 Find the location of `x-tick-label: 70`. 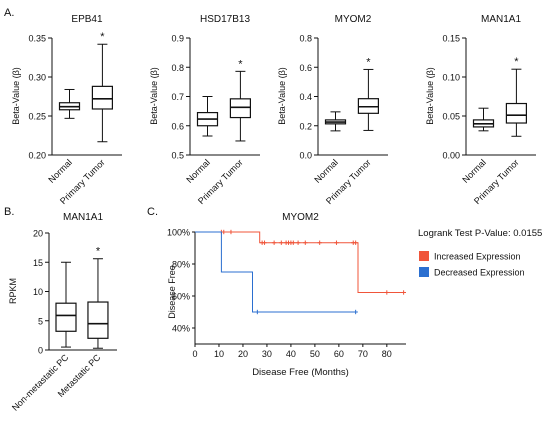

x-tick-label: 70 is located at coordinates (363, 354).